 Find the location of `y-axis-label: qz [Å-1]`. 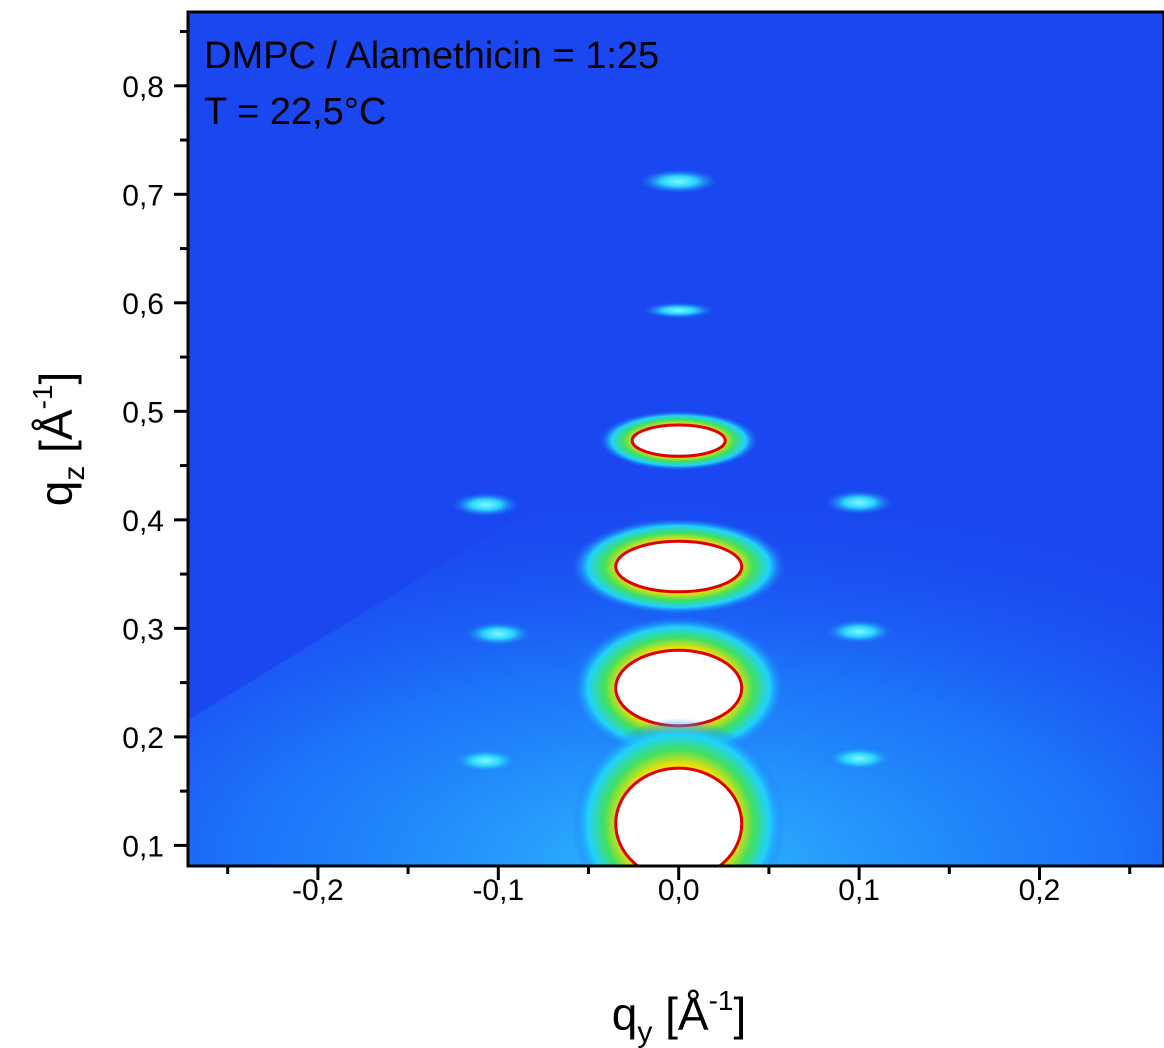

y-axis-label: qz [Å-1] is located at coordinates (59, 439).